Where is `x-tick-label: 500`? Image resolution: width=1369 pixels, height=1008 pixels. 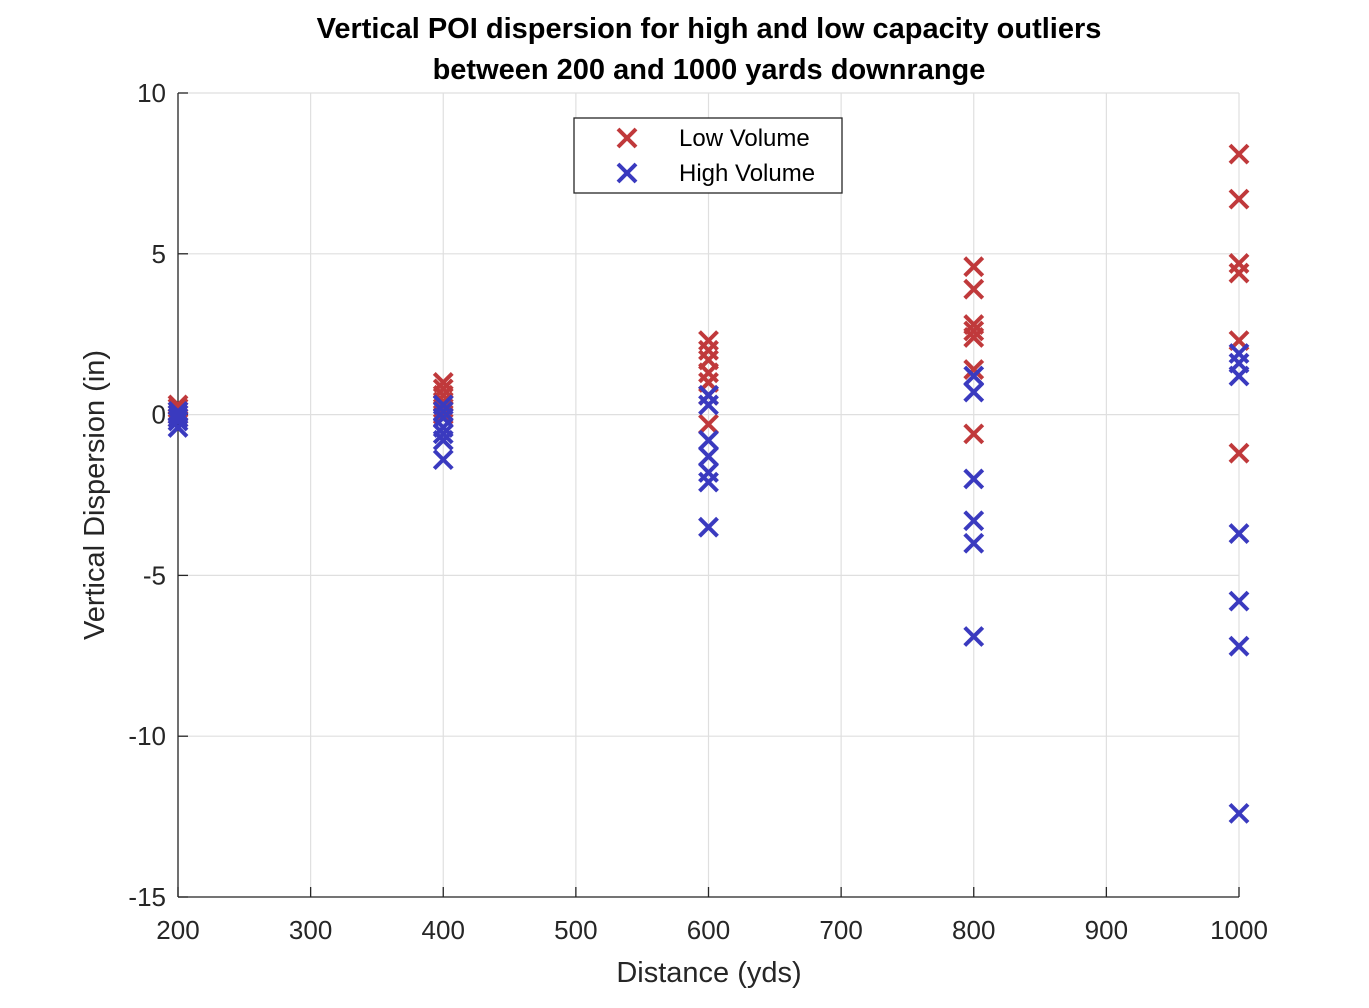 x-tick-label: 500 is located at coordinates (575, 930).